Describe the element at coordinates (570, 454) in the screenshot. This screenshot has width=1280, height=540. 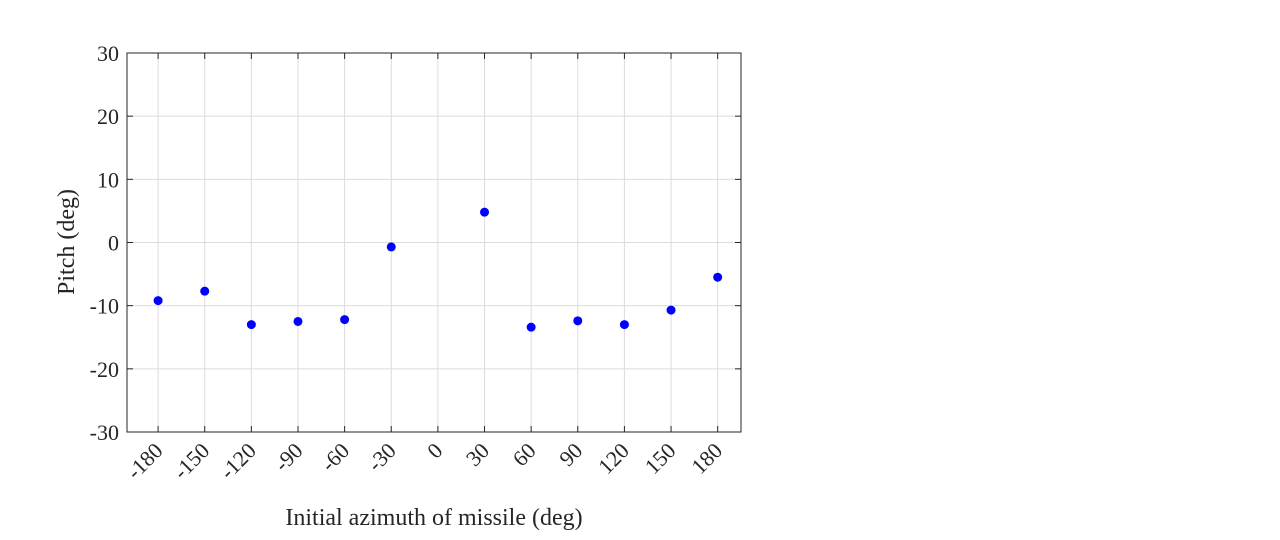
I see `x-tick-label: 90` at that location.